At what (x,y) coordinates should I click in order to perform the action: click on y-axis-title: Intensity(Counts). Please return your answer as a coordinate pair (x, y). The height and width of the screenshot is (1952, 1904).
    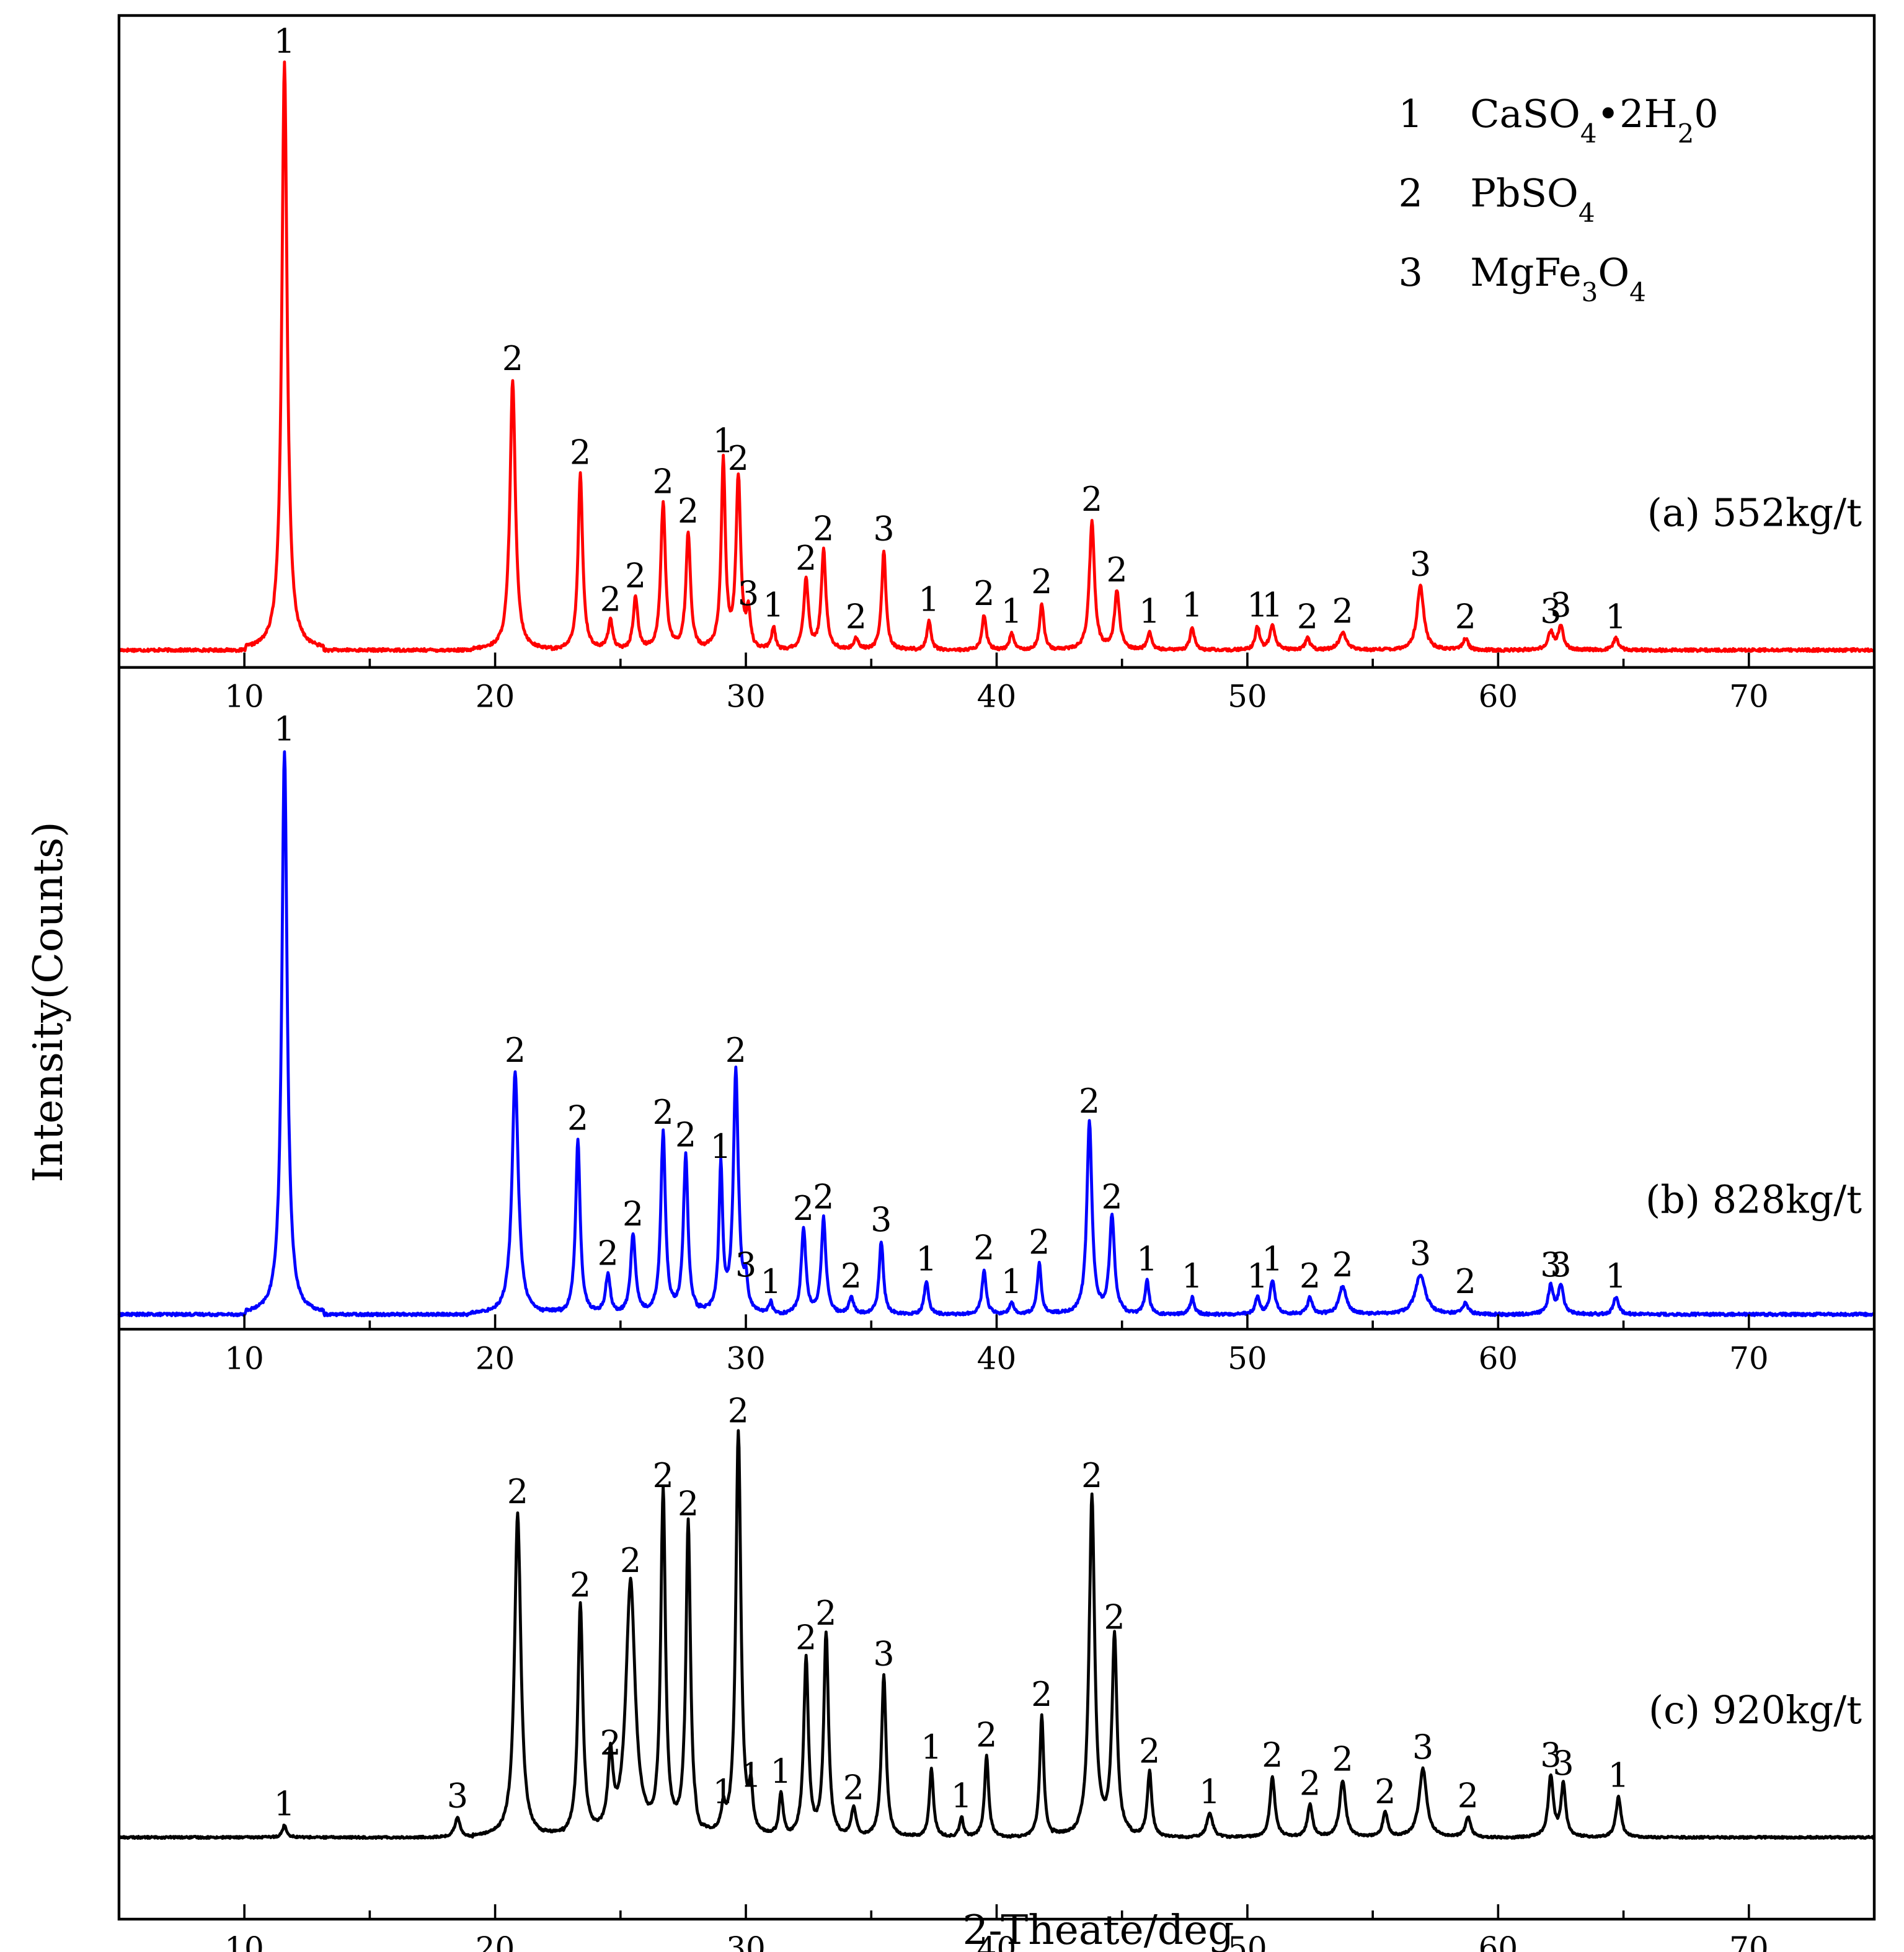
    Looking at the image, I should click on (48, 1001).